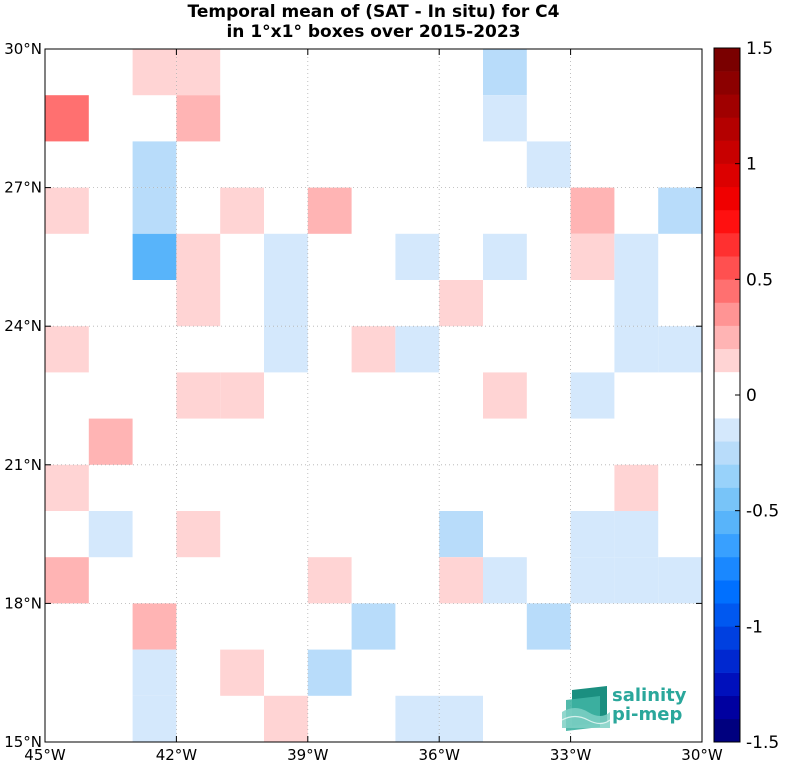 This screenshot has height=763, width=785. Describe the element at coordinates (308, 754) in the screenshot. I see `x-tick-label: 39°W` at that location.